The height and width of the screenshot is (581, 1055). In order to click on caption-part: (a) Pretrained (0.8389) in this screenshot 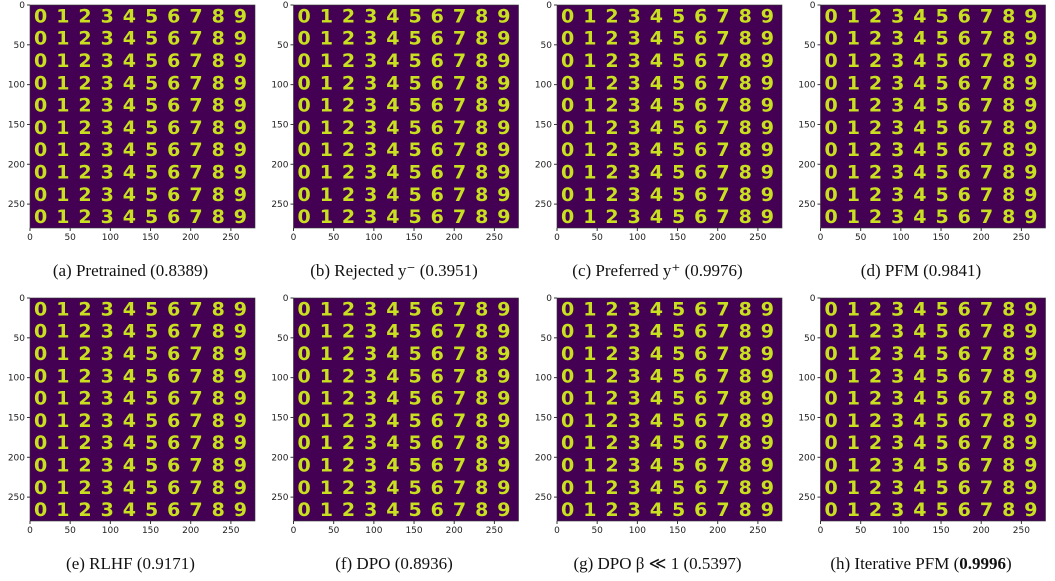, I will do `click(130, 270)`.